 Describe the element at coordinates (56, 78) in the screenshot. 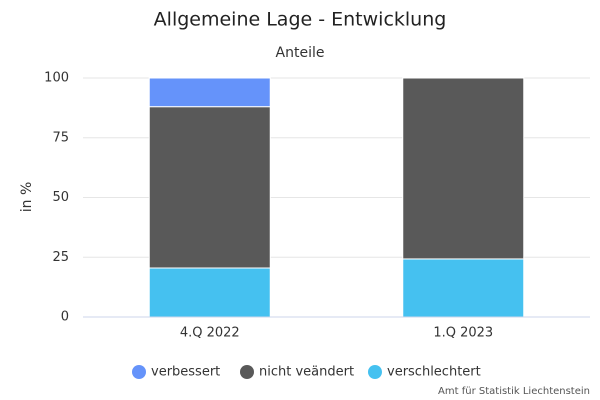

I see `y-tick-label: 100` at that location.